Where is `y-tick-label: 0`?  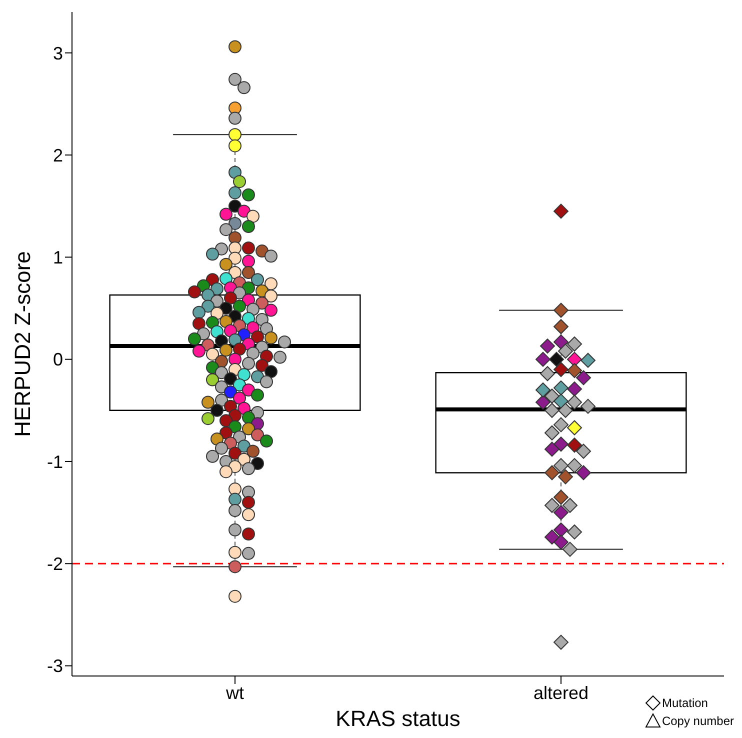
y-tick-label: 0 is located at coordinates (57, 360).